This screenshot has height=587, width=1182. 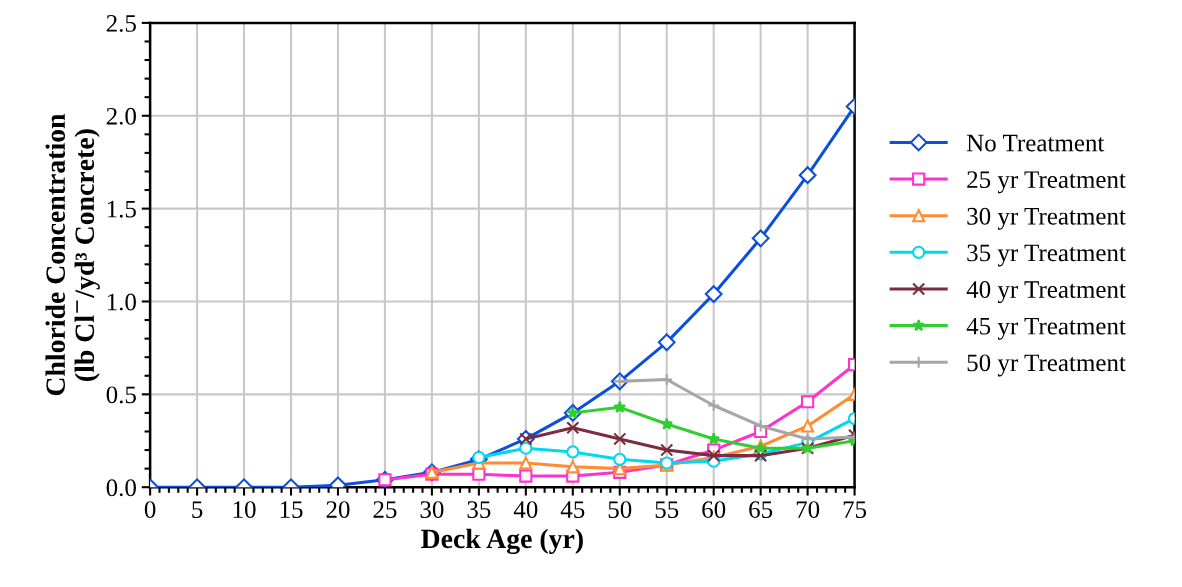 What do you see at coordinates (667, 509) in the screenshot?
I see `x-tick-label: 55` at bounding box center [667, 509].